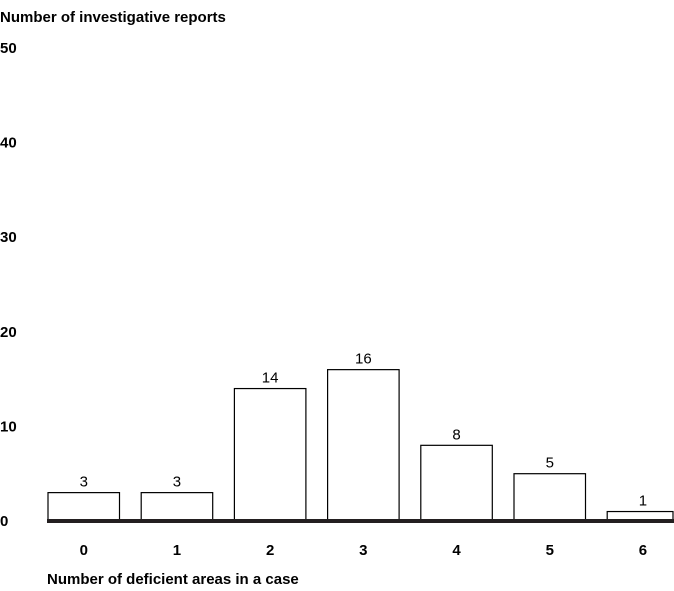  Describe the element at coordinates (360, 521) in the screenshot. I see `x-axis-line` at that location.